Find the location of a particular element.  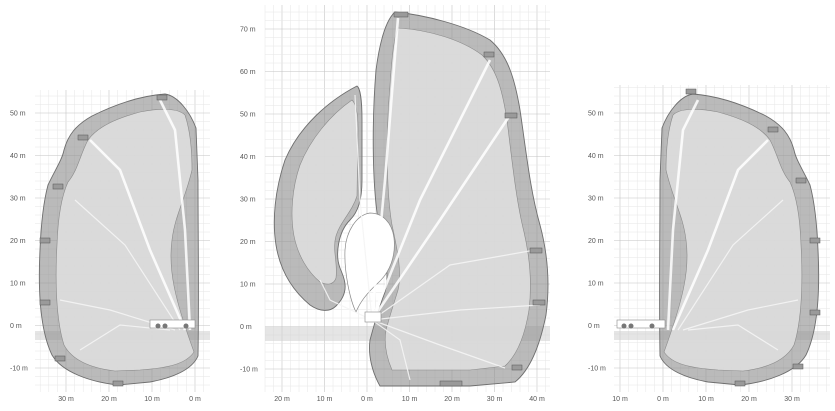

truck-chassis-right is located at coordinates (641, 324).